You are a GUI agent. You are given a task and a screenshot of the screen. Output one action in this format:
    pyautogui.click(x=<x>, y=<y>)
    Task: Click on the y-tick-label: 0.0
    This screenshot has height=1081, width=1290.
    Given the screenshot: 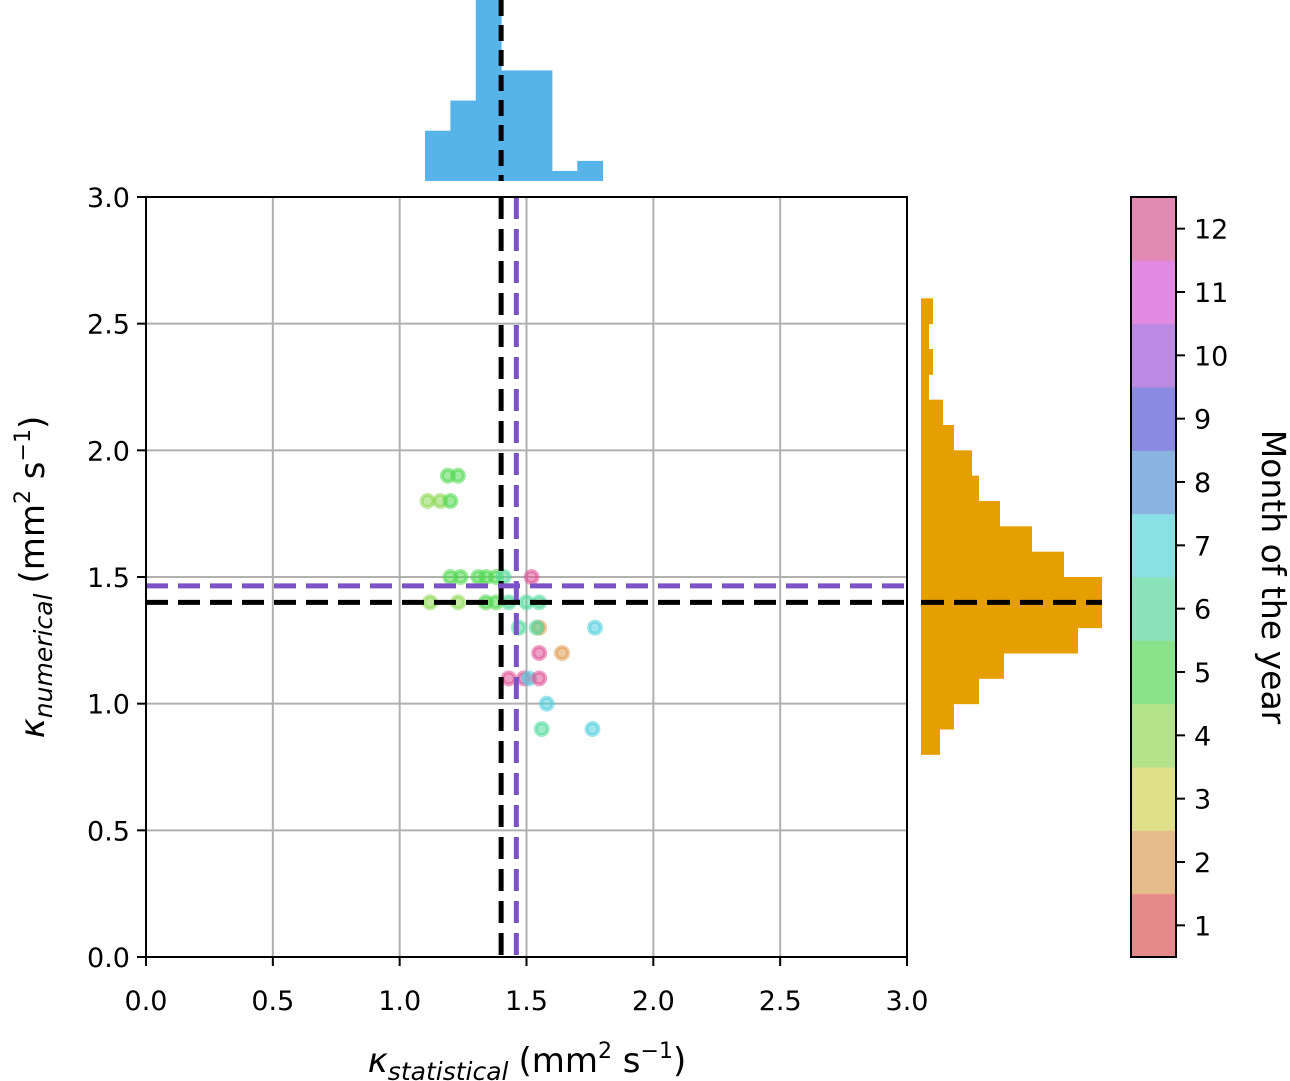 What is the action you would take?
    pyautogui.click(x=108, y=958)
    